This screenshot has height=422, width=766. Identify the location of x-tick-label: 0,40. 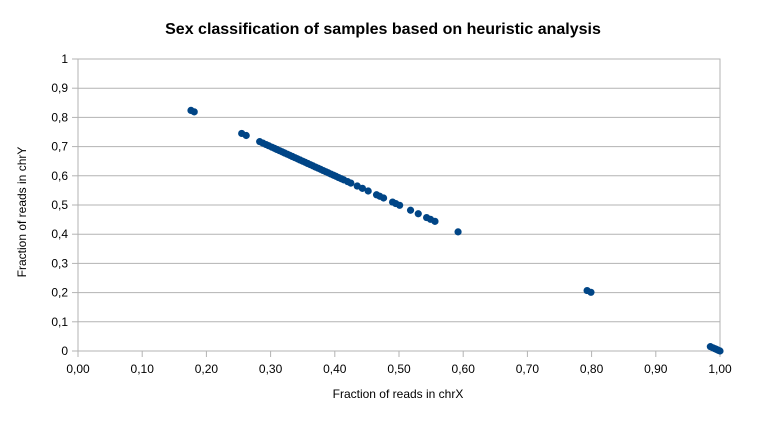
(335, 369).